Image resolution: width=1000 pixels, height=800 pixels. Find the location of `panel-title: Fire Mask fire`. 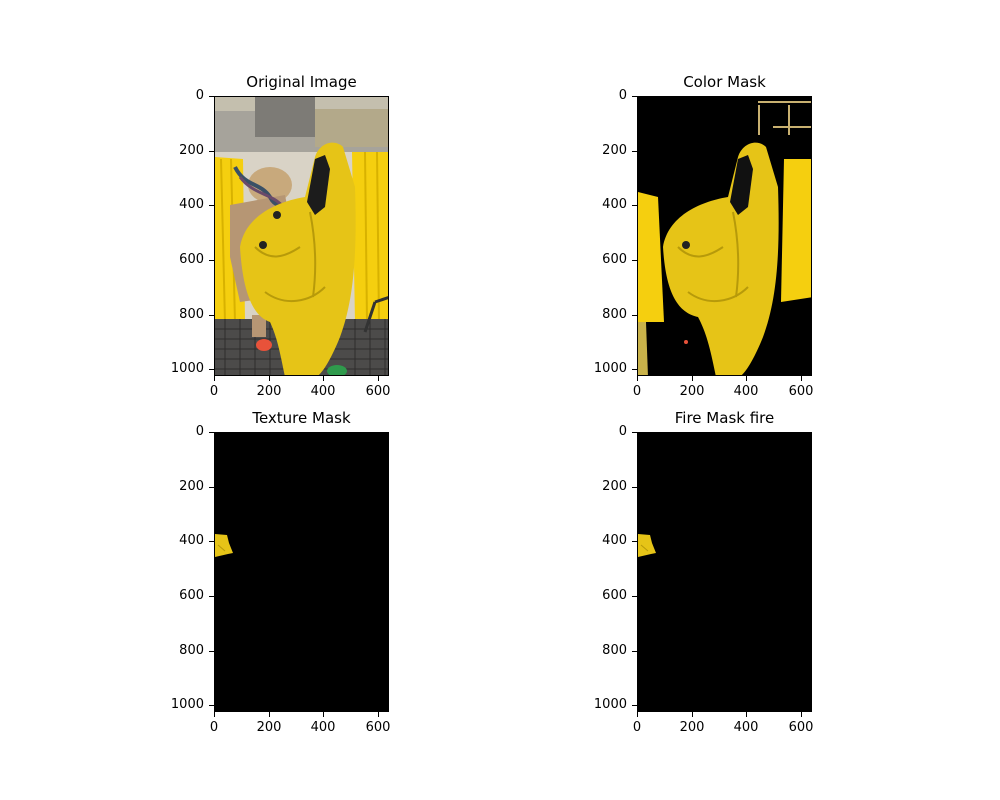

panel-title: Fire Mask fire is located at coordinates (724, 418).